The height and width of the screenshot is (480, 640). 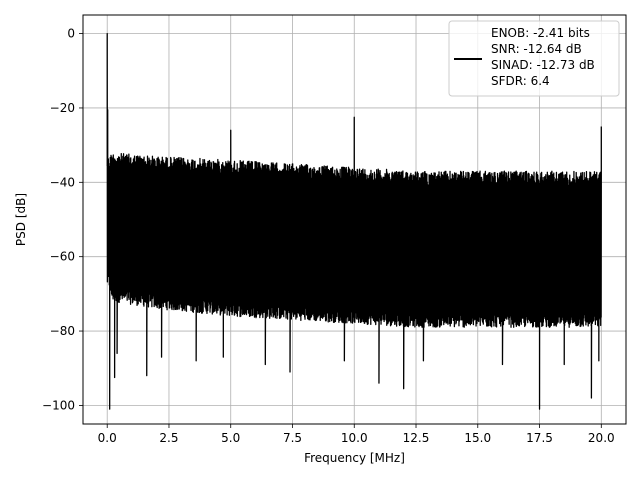 I want to click on legend-sinad: SINAD: -12.73 dB, so click(x=543, y=65).